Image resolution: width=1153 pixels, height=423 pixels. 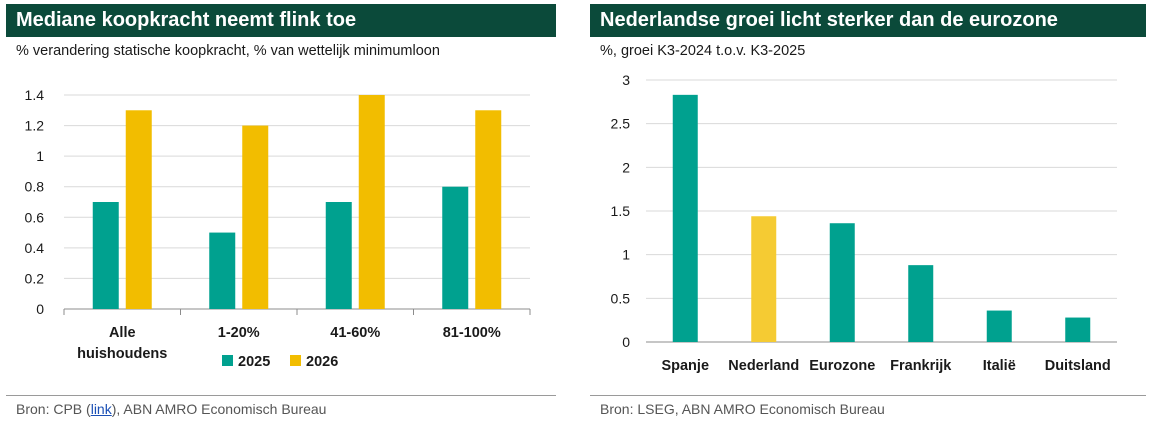 What do you see at coordinates (868, 395) in the screenshot?
I see `right-source-divider` at bounding box center [868, 395].